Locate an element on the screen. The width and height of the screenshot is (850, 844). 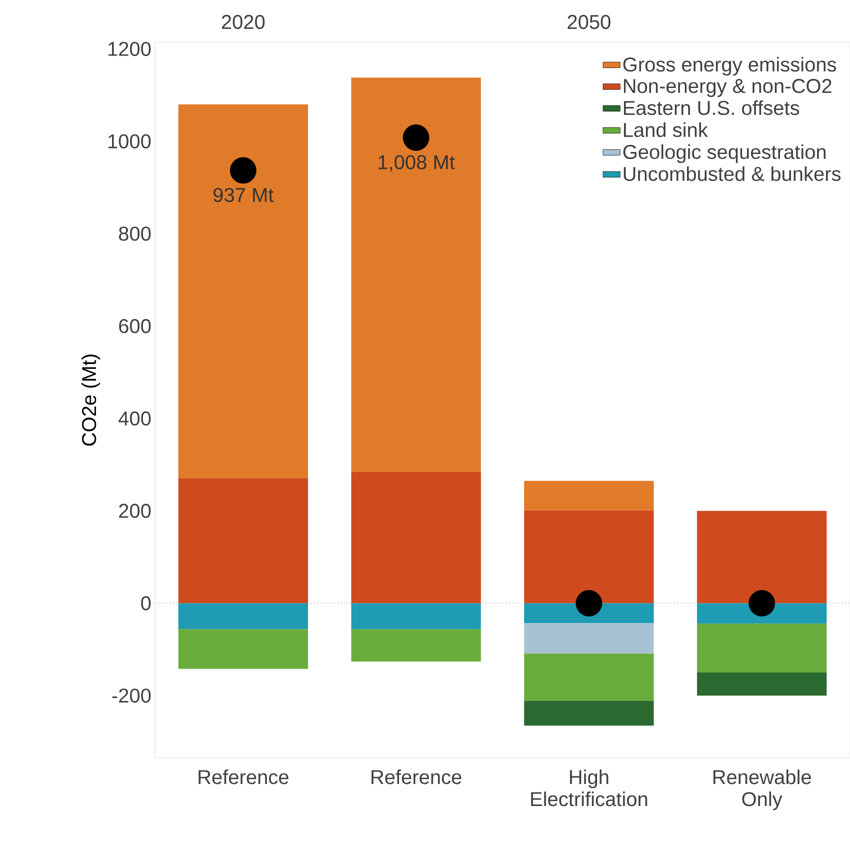
y-tick-label: 800 is located at coordinates (134, 233).